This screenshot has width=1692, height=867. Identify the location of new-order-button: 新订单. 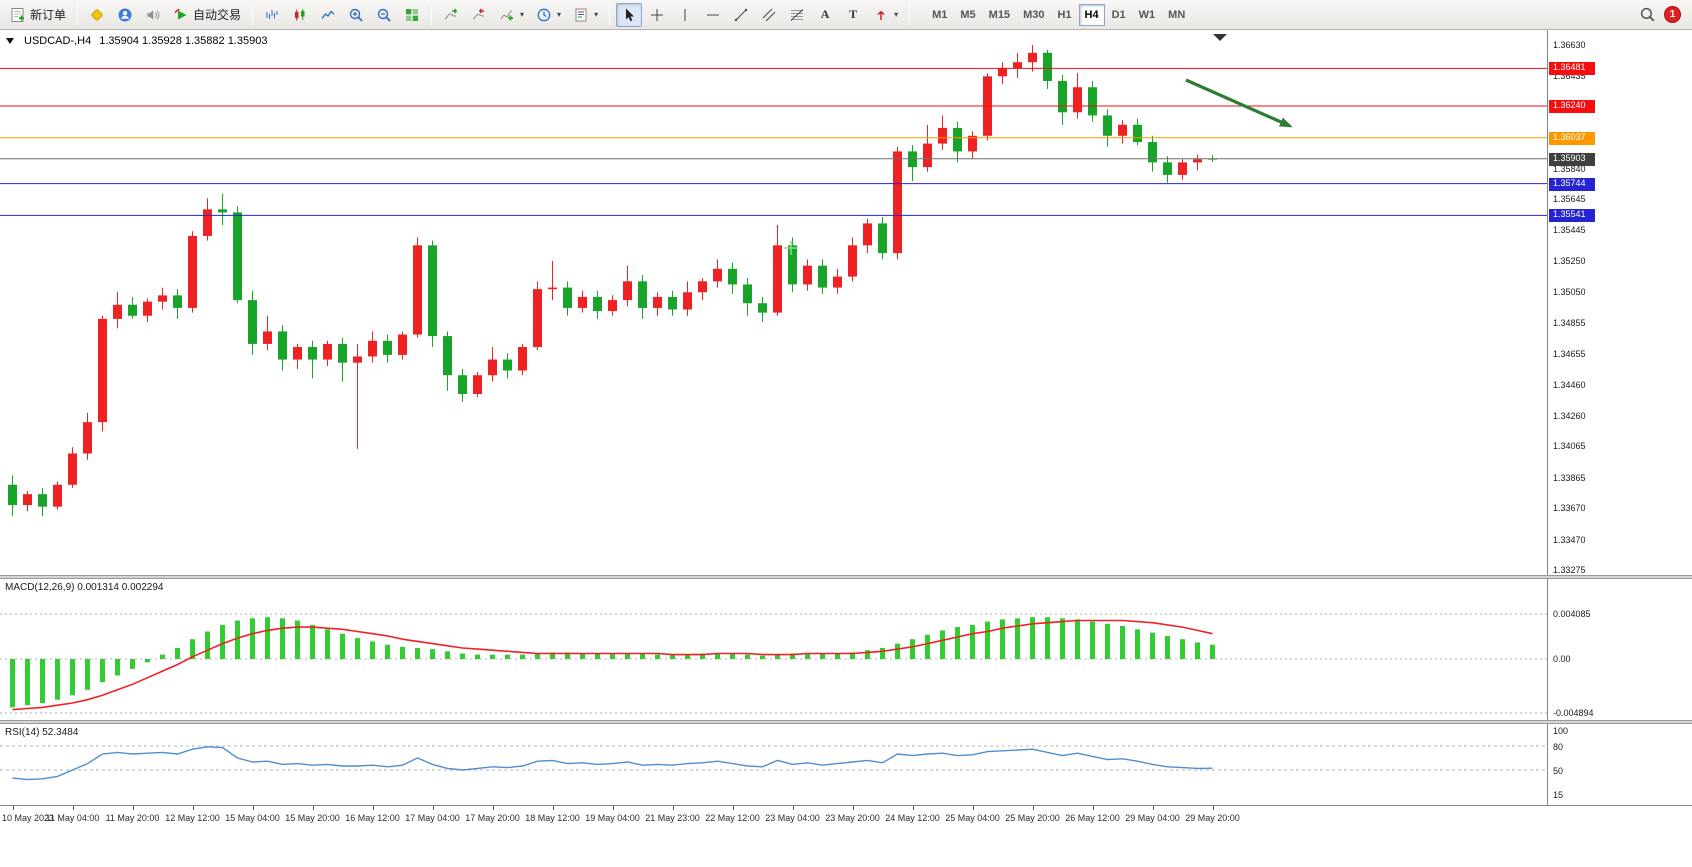
(38, 15).